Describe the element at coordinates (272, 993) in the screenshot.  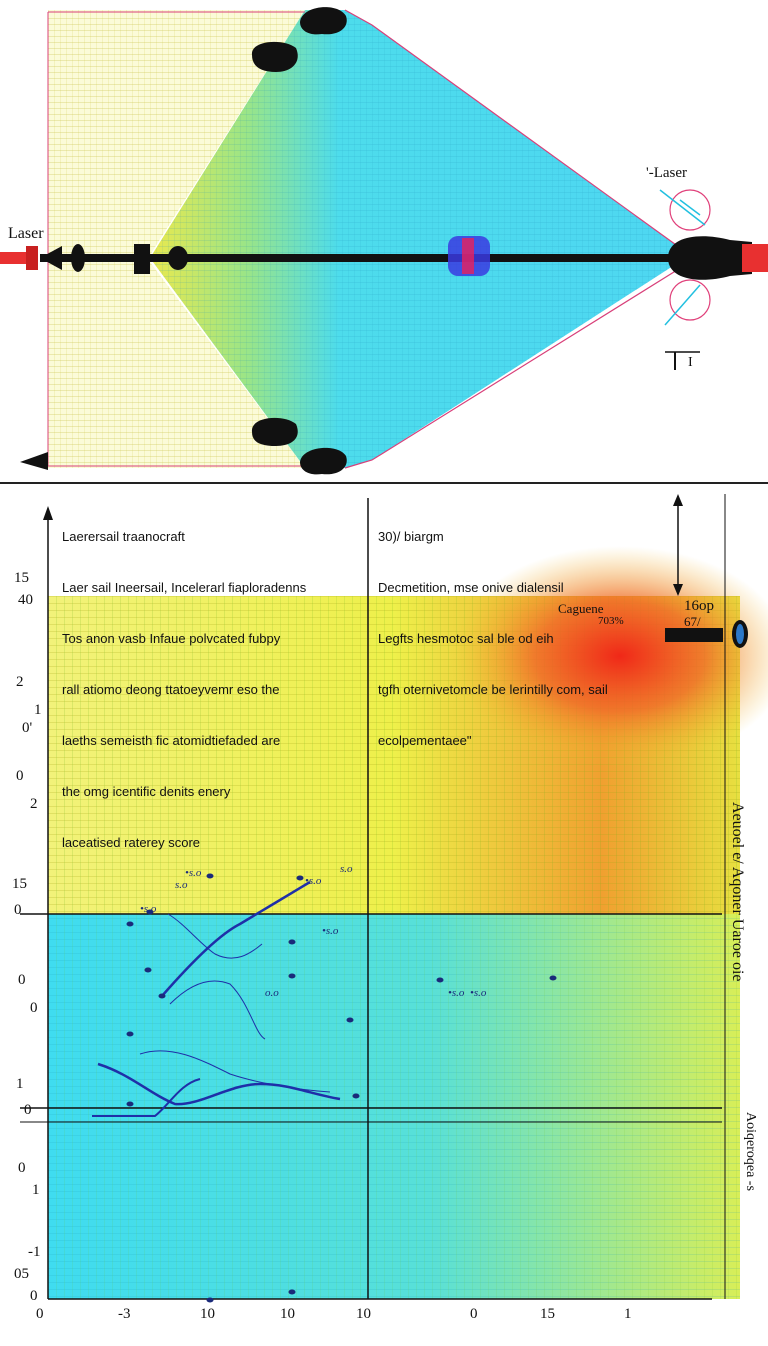
I see `point-label: o.o` at that location.